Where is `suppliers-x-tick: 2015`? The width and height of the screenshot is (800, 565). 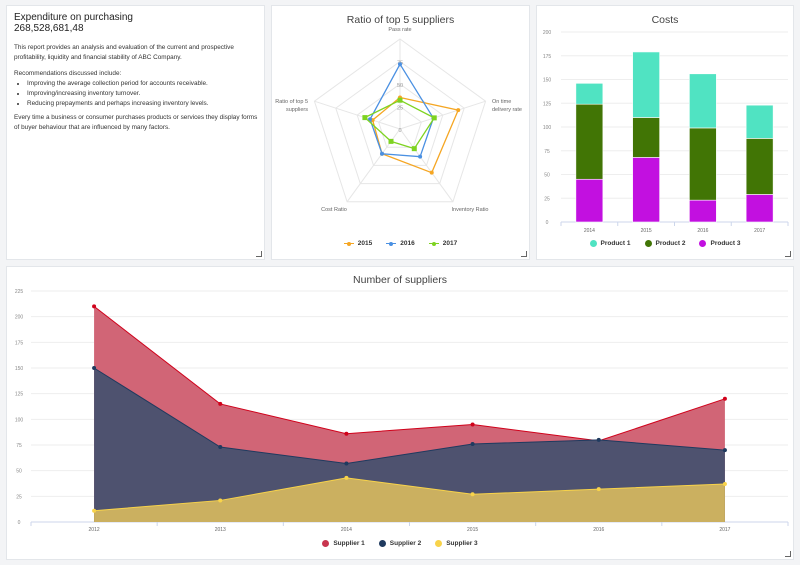
suppliers-x-tick: 2015 is located at coordinates (472, 530).